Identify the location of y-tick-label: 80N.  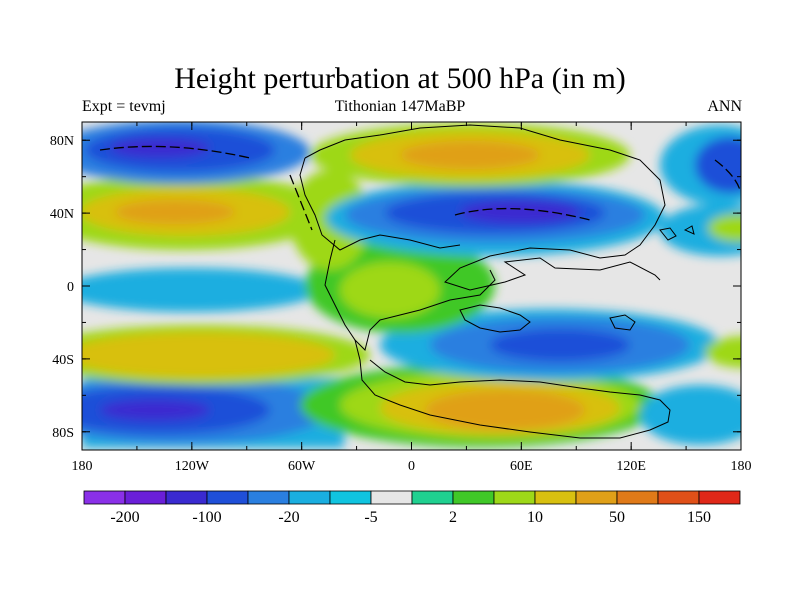
(62, 141).